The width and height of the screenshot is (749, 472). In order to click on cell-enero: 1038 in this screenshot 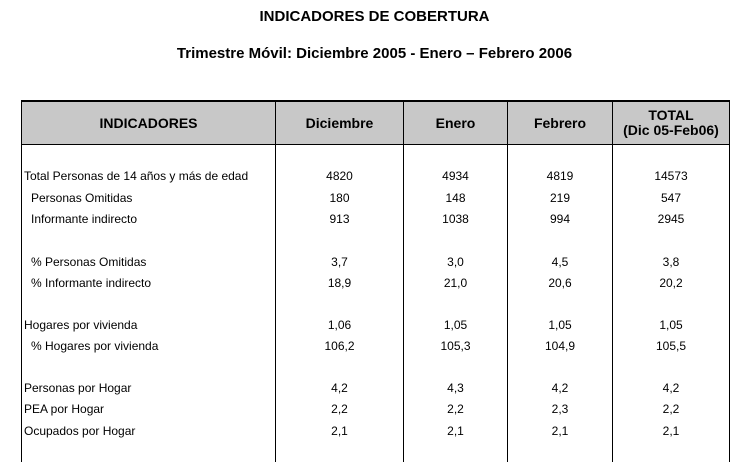, I will do `click(455, 219)`.